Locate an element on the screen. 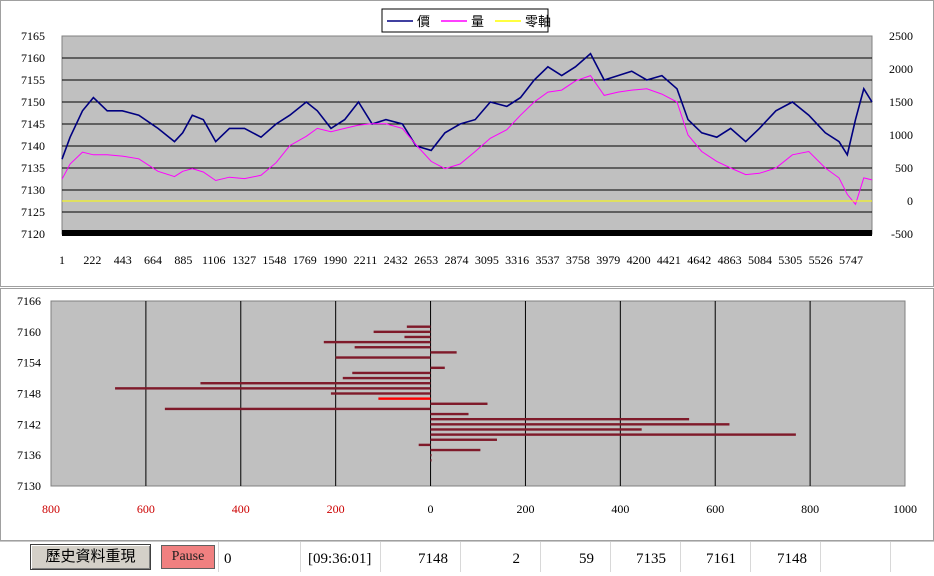 The width and height of the screenshot is (934, 576). x-tick-label: 885 is located at coordinates (183, 260).